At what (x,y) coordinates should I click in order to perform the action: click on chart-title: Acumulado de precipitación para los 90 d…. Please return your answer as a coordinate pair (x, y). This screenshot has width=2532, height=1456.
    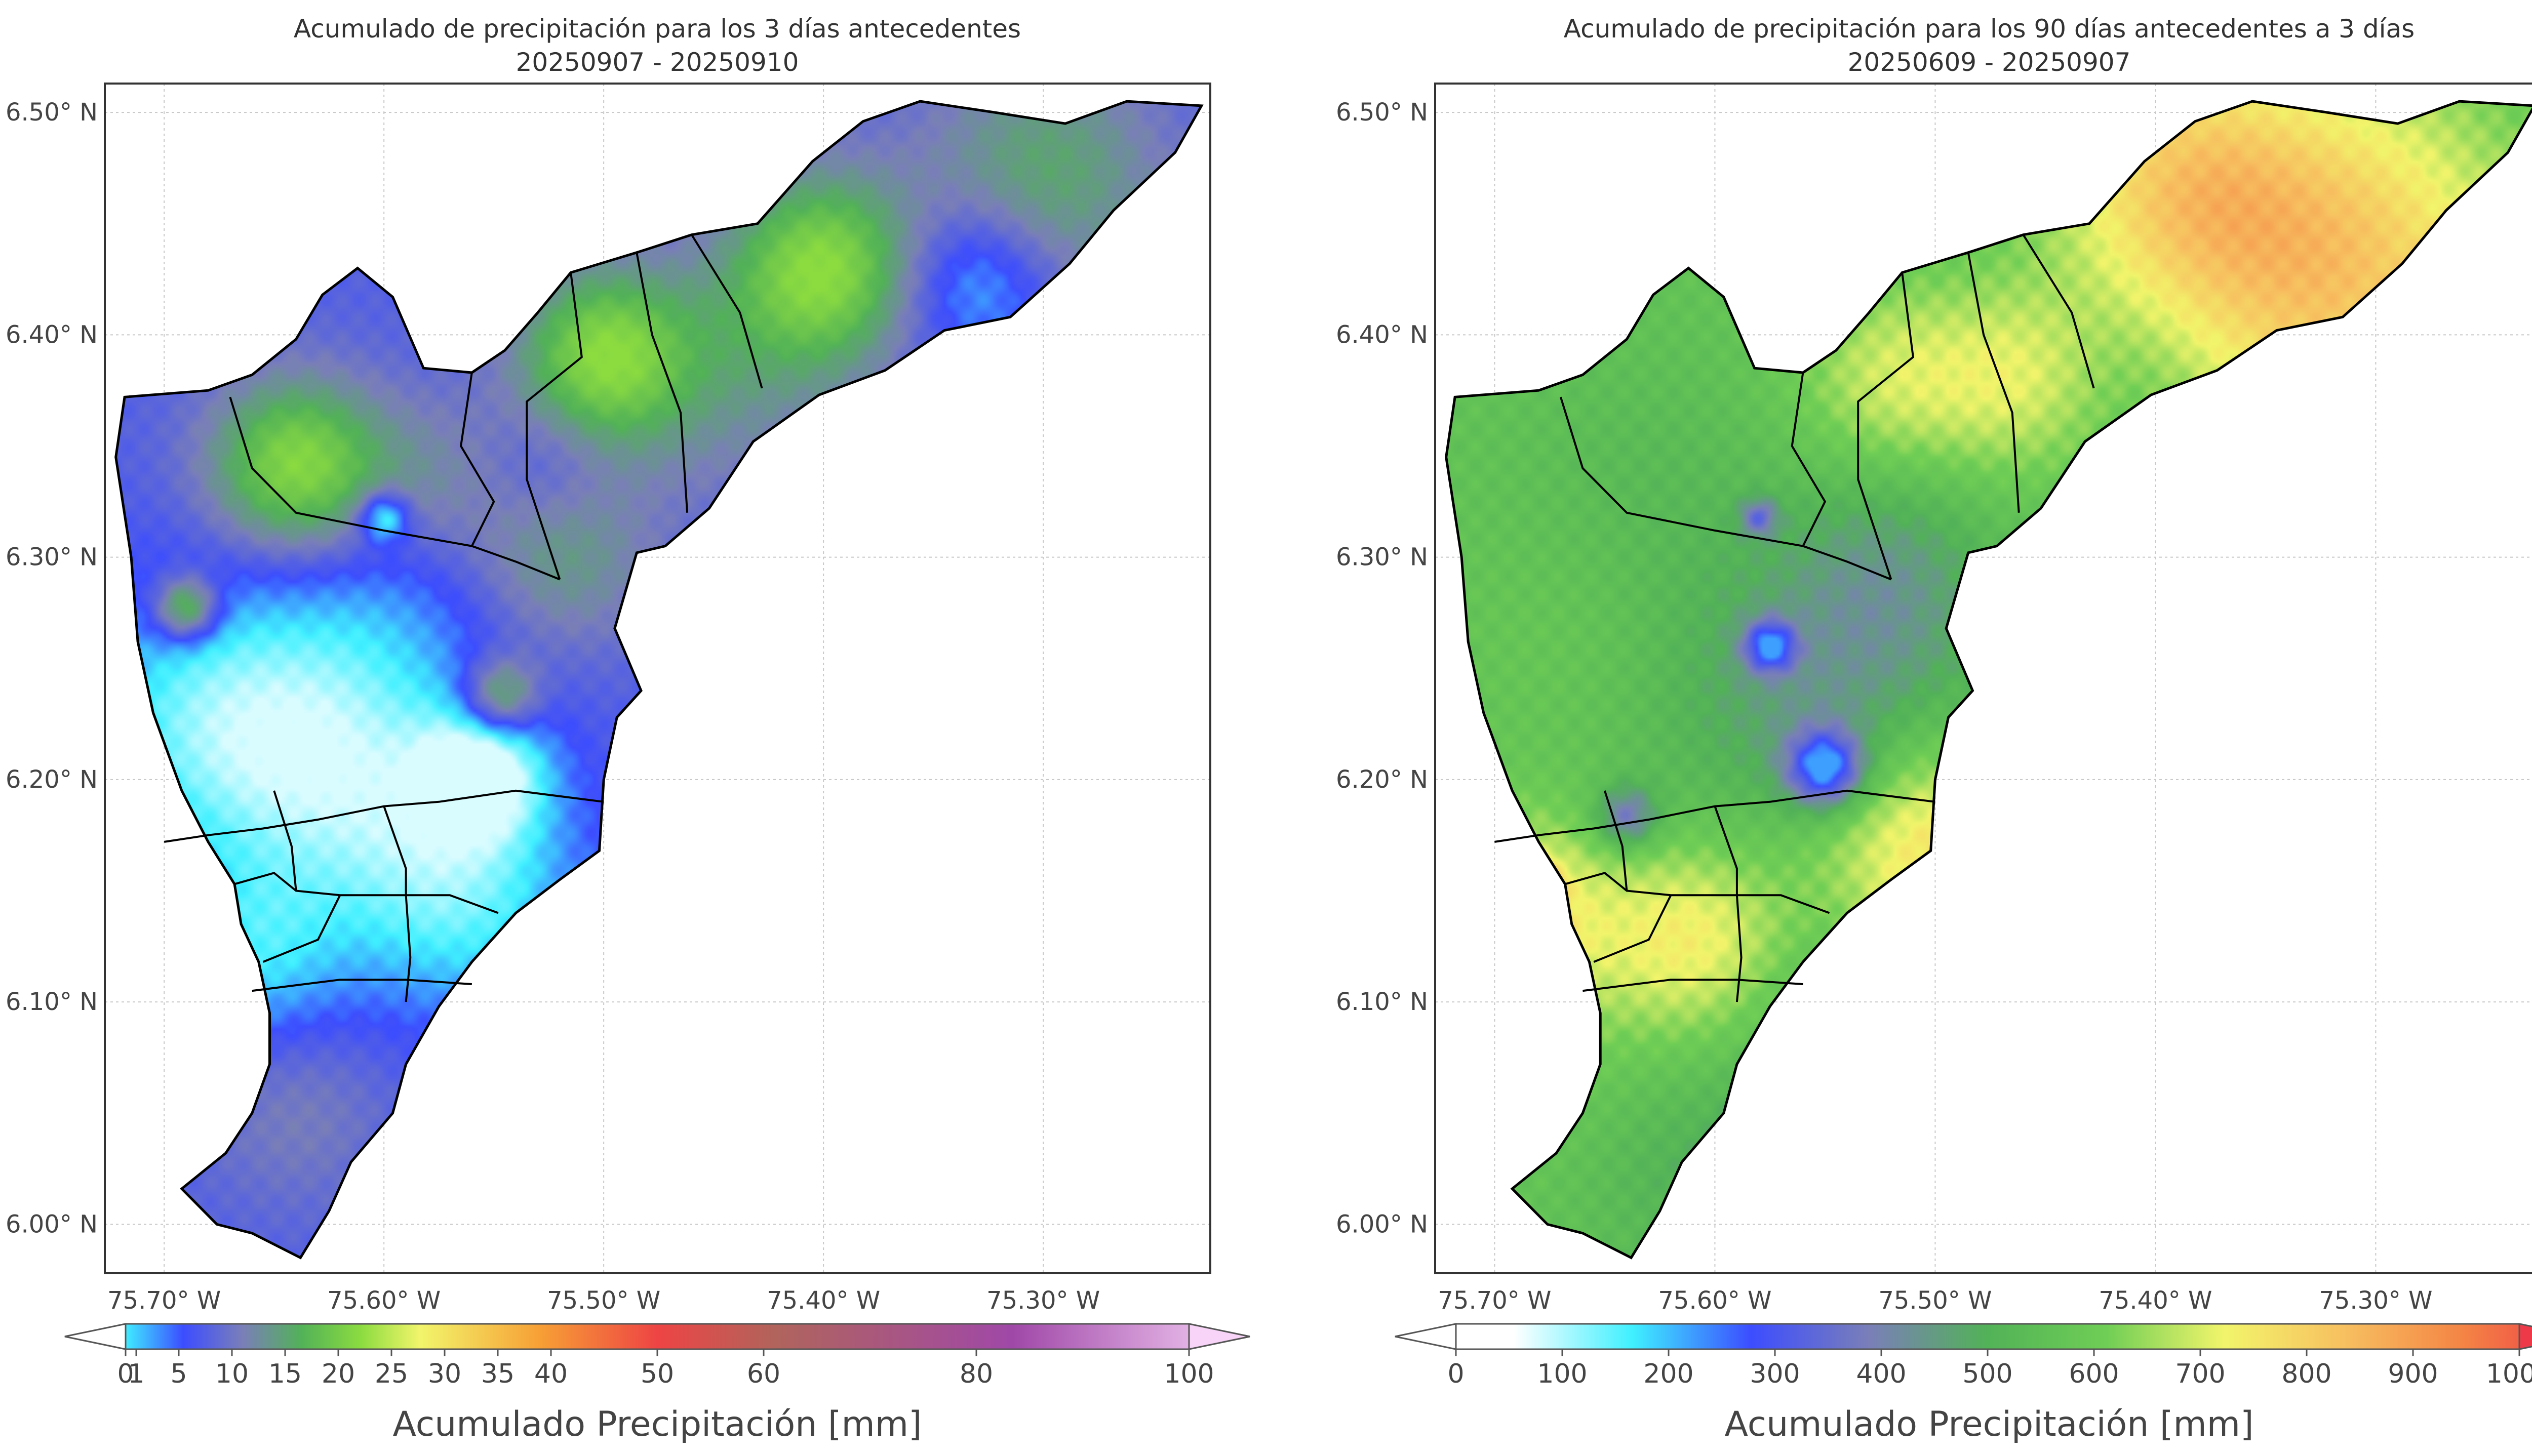
    Looking at the image, I should click on (1989, 29).